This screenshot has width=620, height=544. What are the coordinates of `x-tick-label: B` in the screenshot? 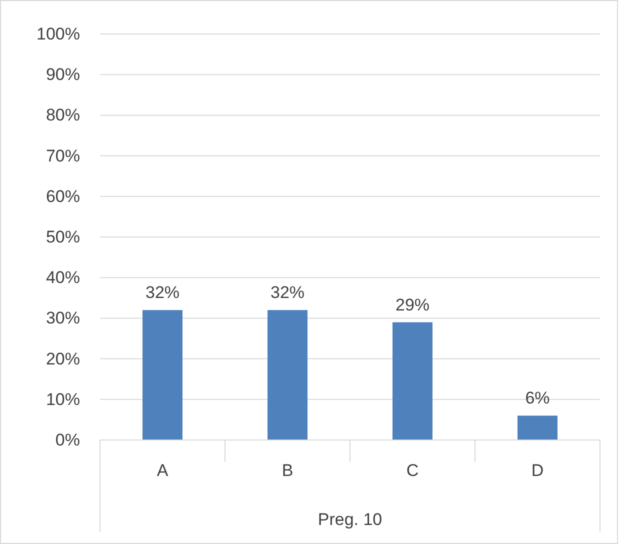 It's located at (288, 470).